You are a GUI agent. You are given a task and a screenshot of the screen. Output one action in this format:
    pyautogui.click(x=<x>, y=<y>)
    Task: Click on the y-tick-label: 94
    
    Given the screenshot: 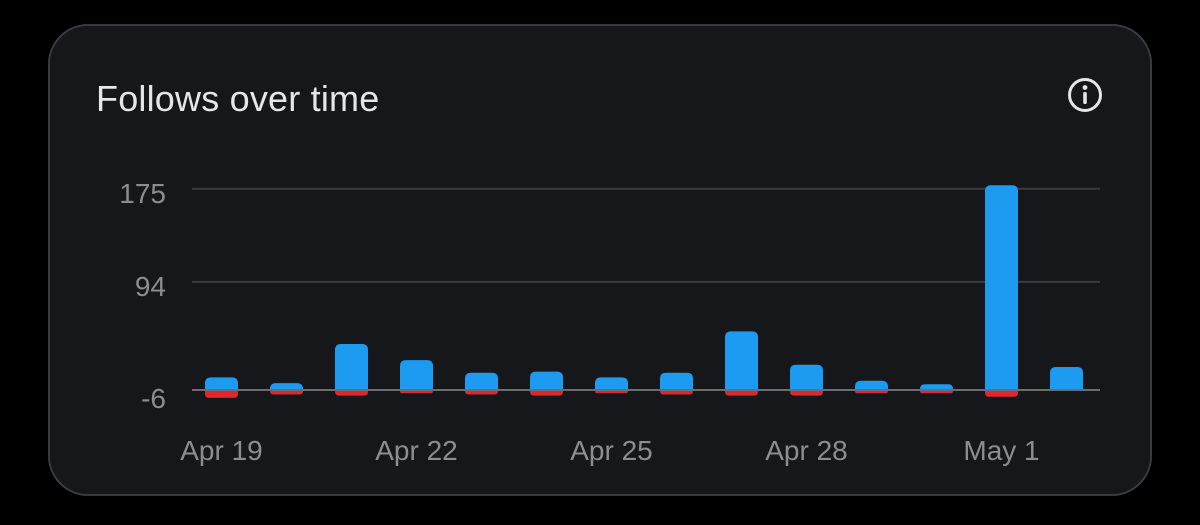 What is the action you would take?
    pyautogui.click(x=150, y=286)
    